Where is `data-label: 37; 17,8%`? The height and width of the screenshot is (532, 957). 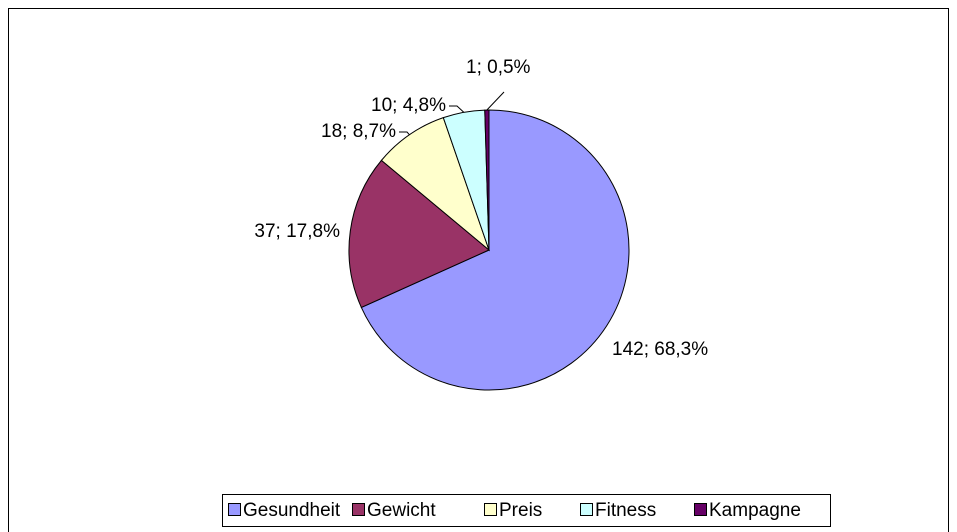 data-label: 37; 17,8% is located at coordinates (297, 231).